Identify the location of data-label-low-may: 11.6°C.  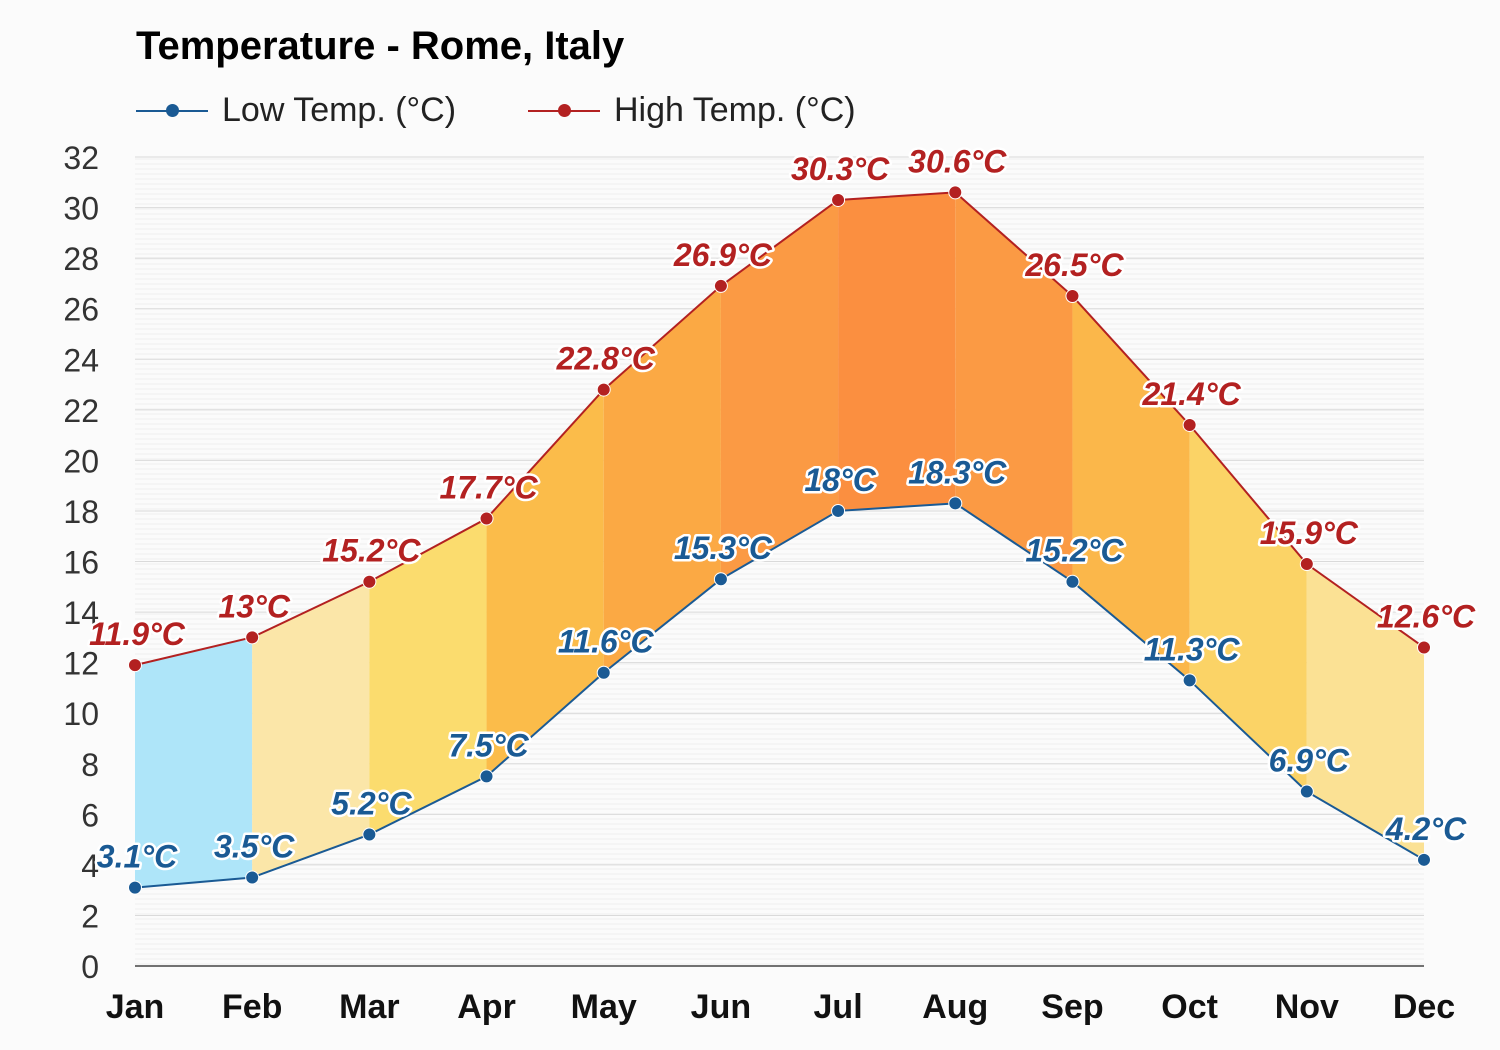
(606, 642).